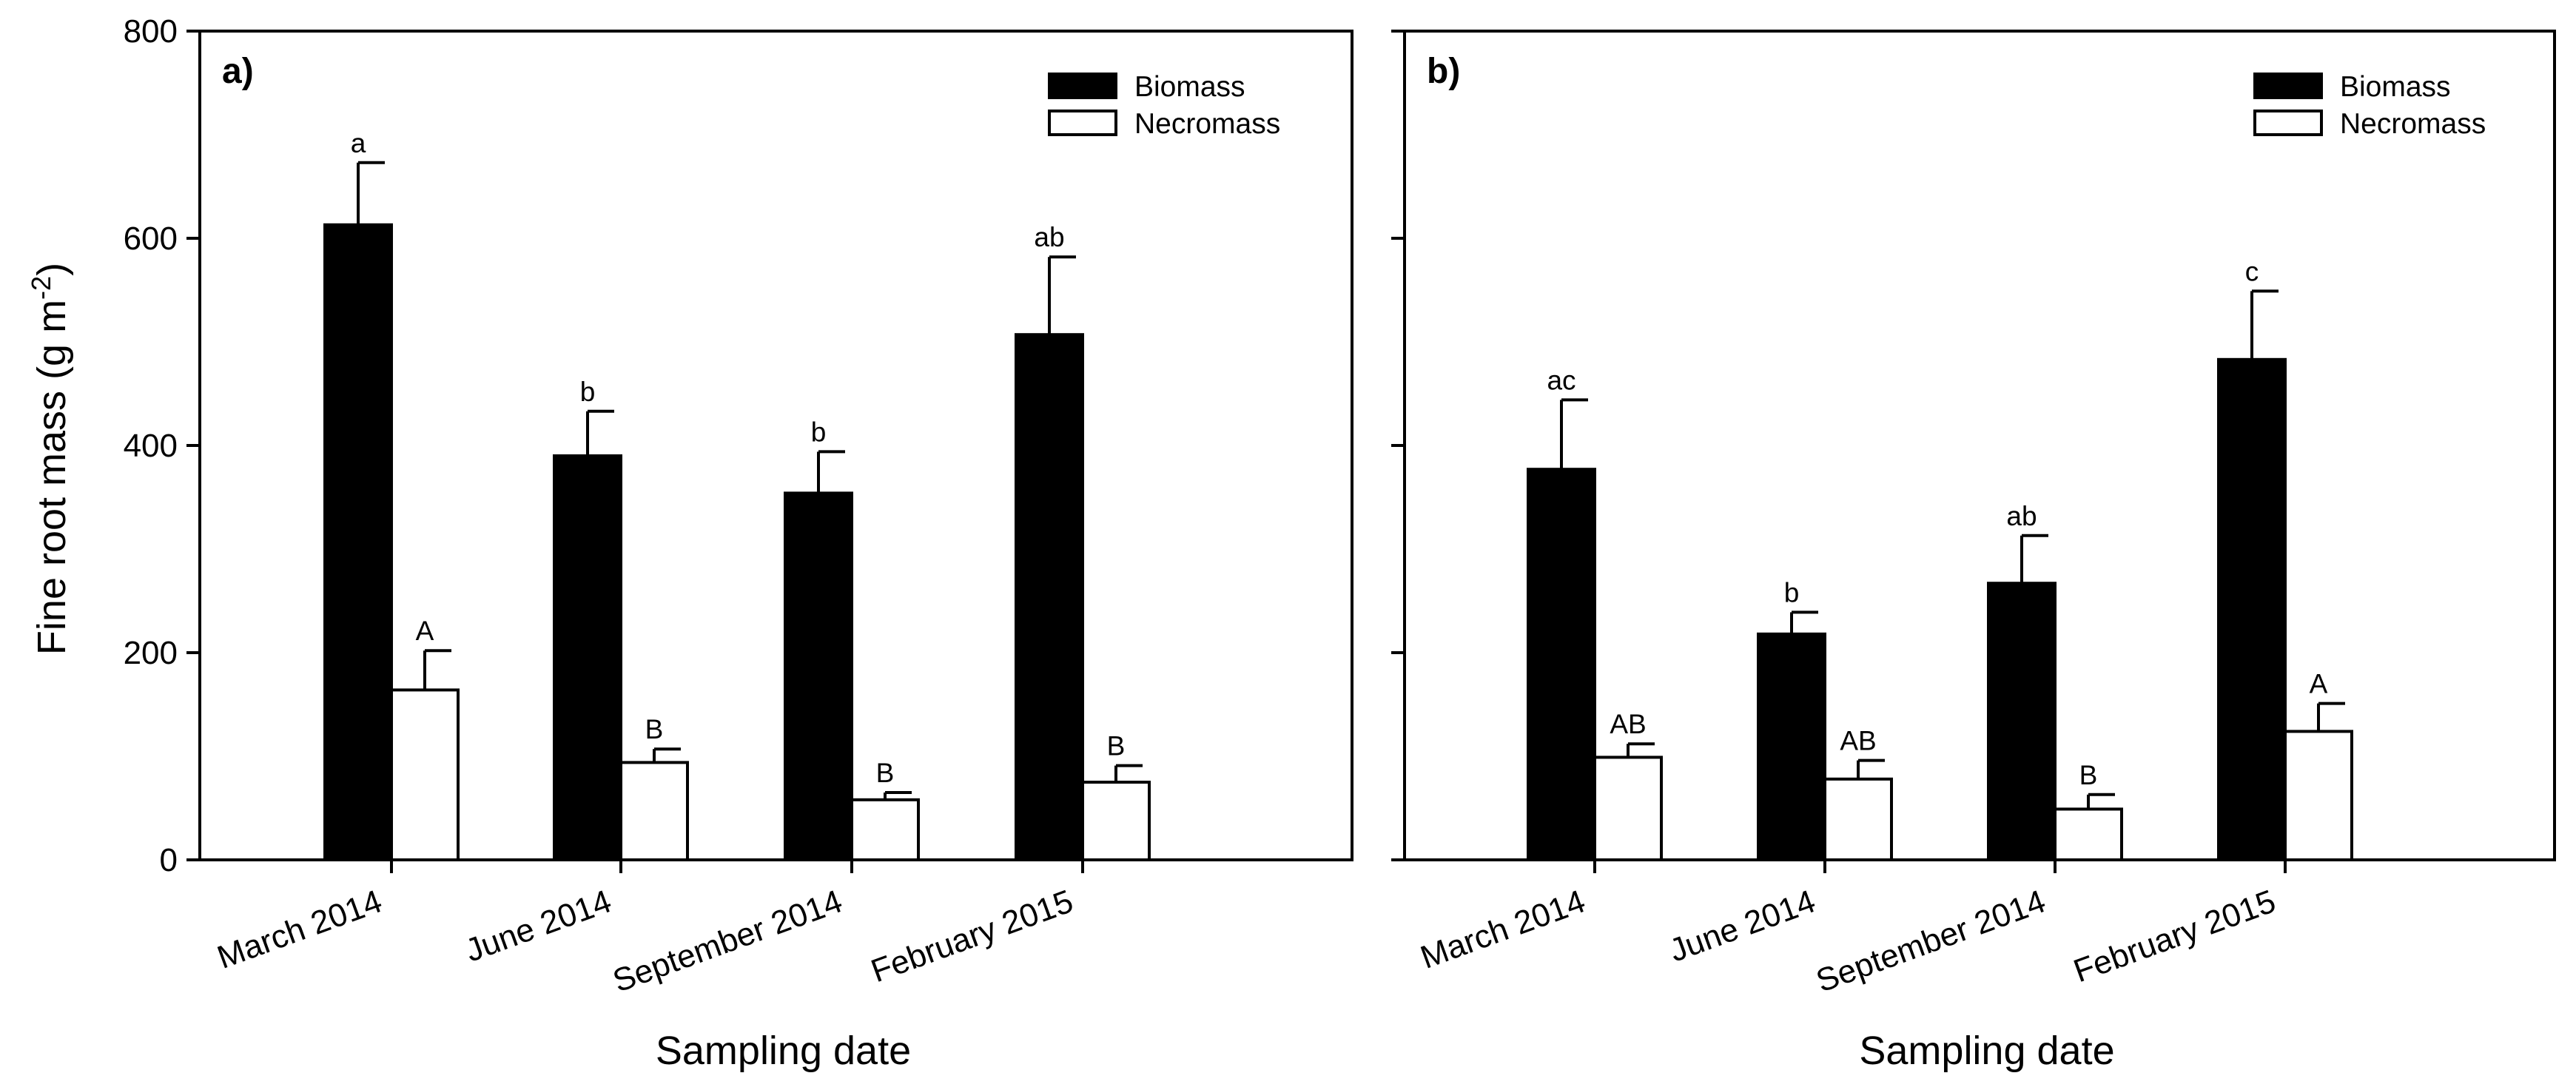  I want to click on y-axis-title: Fine root mass (g m-2), so click(50, 459).